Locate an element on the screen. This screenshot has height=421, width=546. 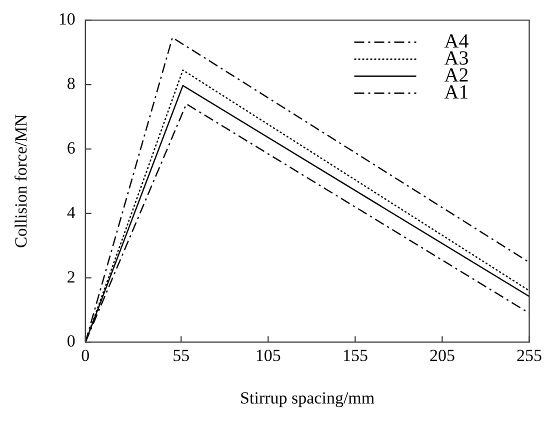
y-tick-label: 4 is located at coordinates (71, 212).